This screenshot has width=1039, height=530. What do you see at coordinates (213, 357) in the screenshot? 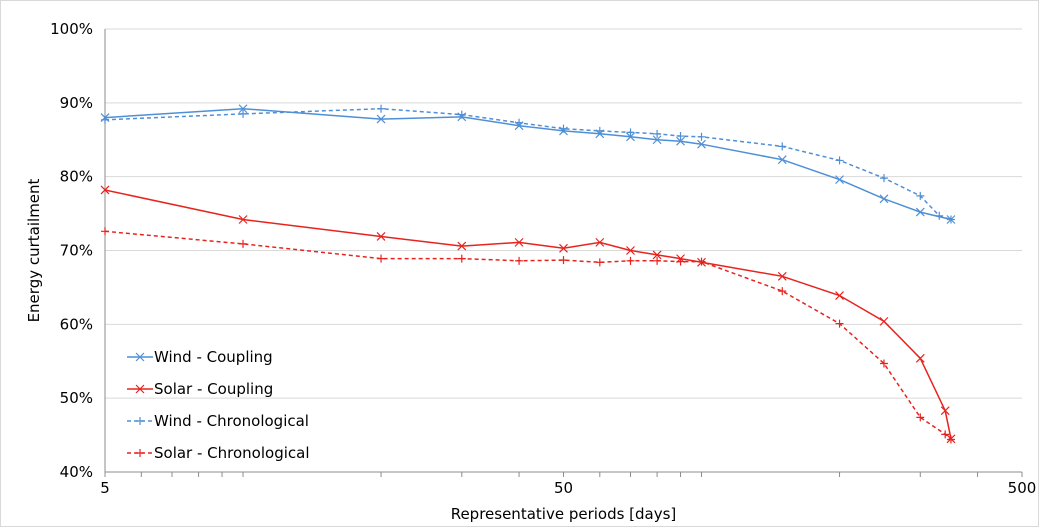
I see `legend-label: Wind - Coupling` at bounding box center [213, 357].